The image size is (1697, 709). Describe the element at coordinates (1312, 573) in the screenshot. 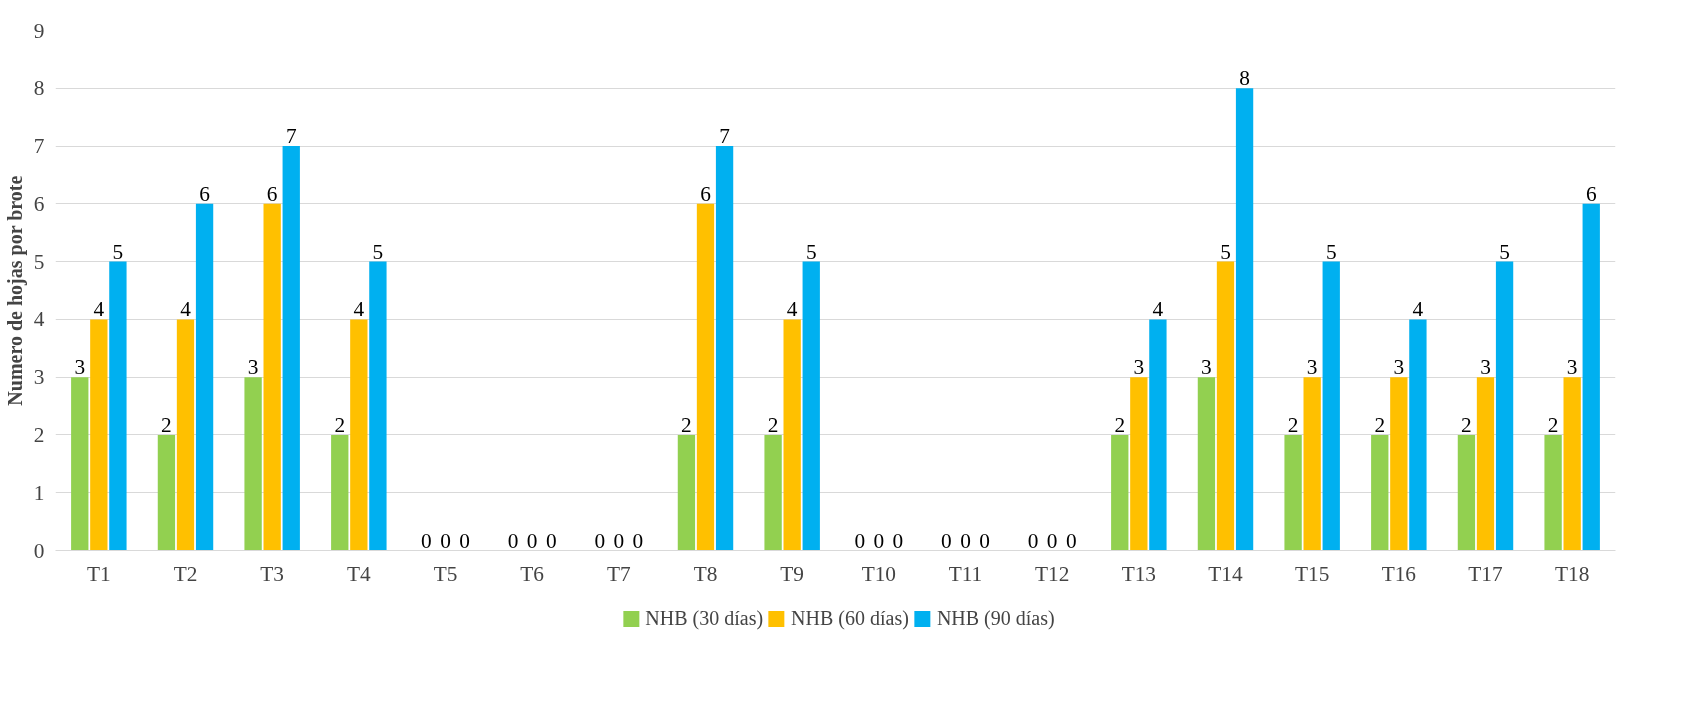

I see `x-tick-label: T15` at that location.